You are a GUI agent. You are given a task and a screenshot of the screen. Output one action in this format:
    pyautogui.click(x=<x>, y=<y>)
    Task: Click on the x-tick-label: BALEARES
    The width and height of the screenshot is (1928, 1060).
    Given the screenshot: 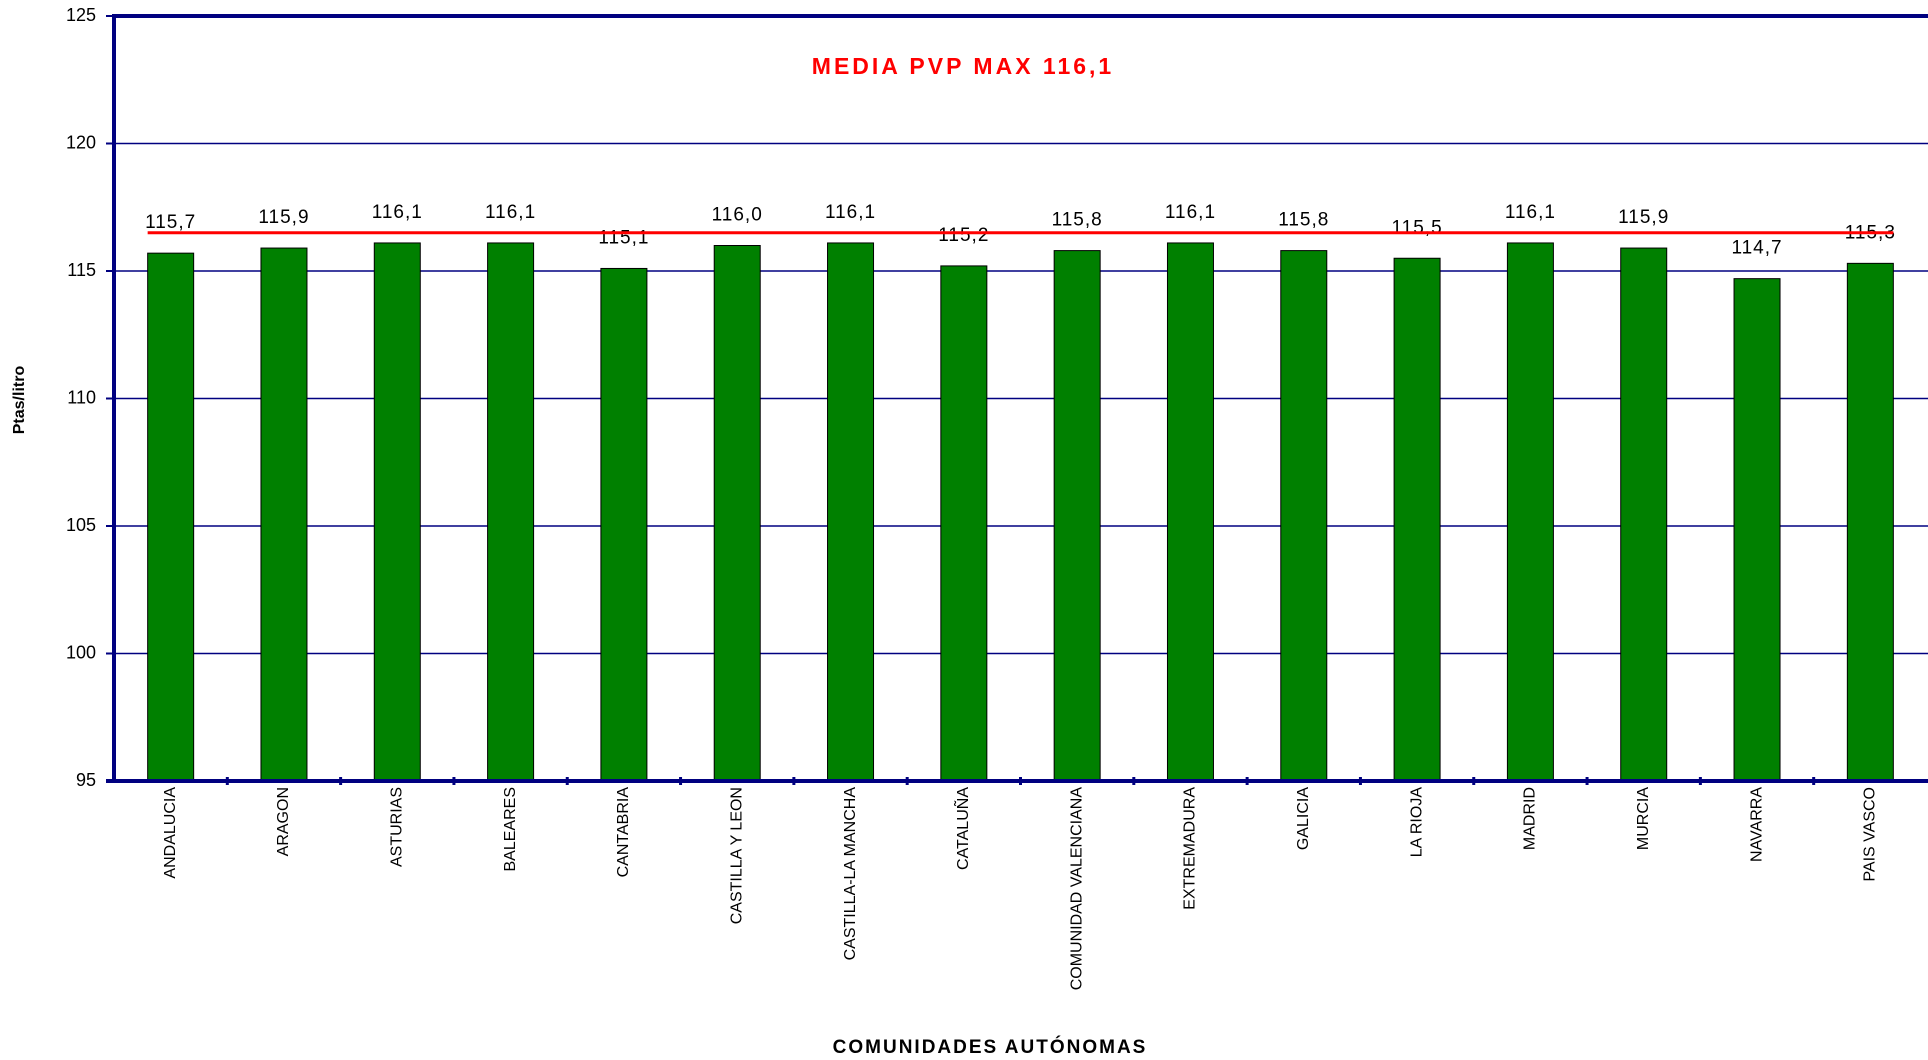 What is the action you would take?
    pyautogui.click(x=510, y=829)
    